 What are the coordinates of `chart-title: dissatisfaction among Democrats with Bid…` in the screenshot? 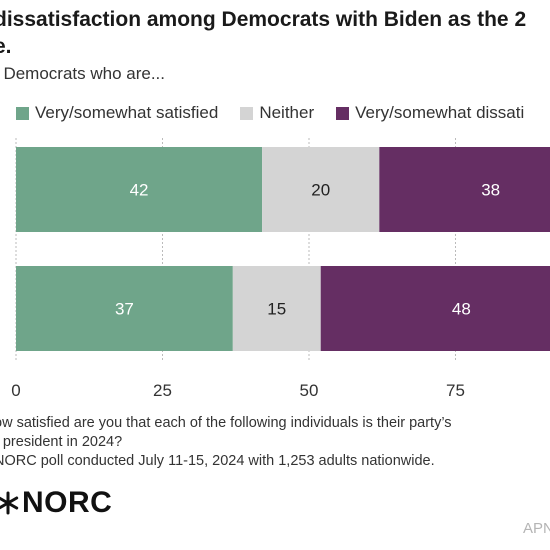 It's located at (275, 33).